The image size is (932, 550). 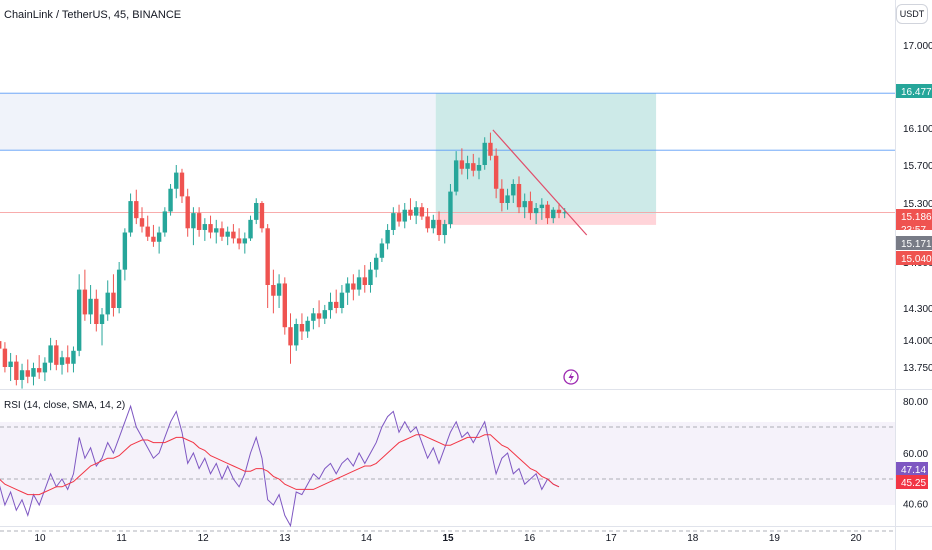 I want to click on price-tick-label-6: 14.000, so click(x=917, y=341).